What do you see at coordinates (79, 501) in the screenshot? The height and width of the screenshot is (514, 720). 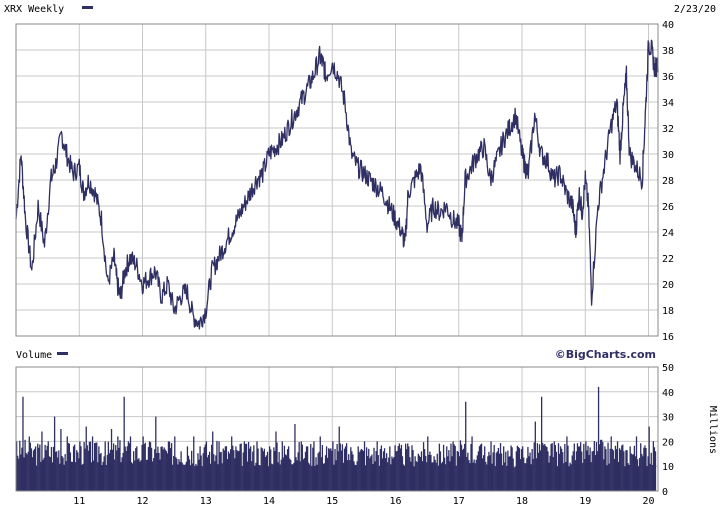 I see `x-tick-label: 11` at bounding box center [79, 501].